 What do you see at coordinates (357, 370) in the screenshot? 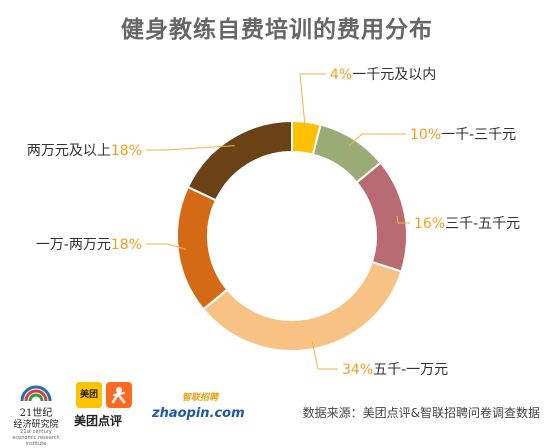
I see `slice-value-4: 34%` at bounding box center [357, 370].